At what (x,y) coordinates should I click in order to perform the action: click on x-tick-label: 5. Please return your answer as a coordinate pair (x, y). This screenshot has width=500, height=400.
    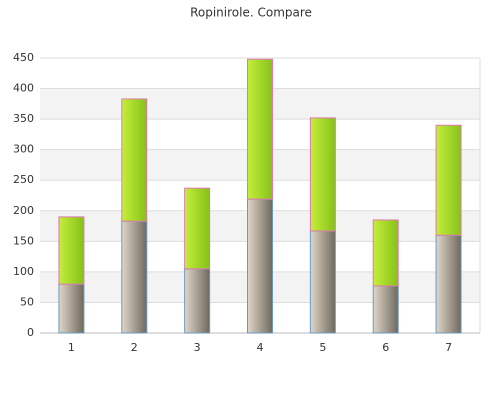
    Looking at the image, I should click on (322, 347).